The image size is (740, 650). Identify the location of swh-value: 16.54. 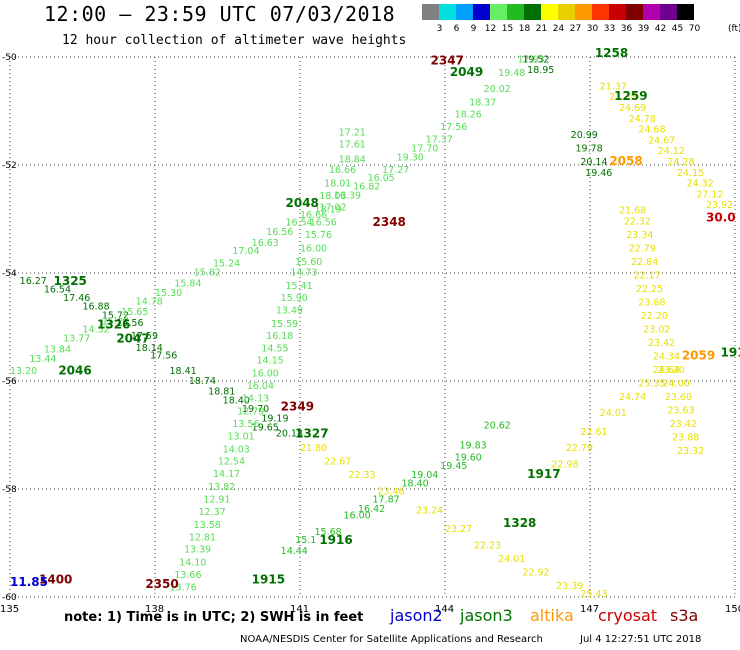
(57, 289).